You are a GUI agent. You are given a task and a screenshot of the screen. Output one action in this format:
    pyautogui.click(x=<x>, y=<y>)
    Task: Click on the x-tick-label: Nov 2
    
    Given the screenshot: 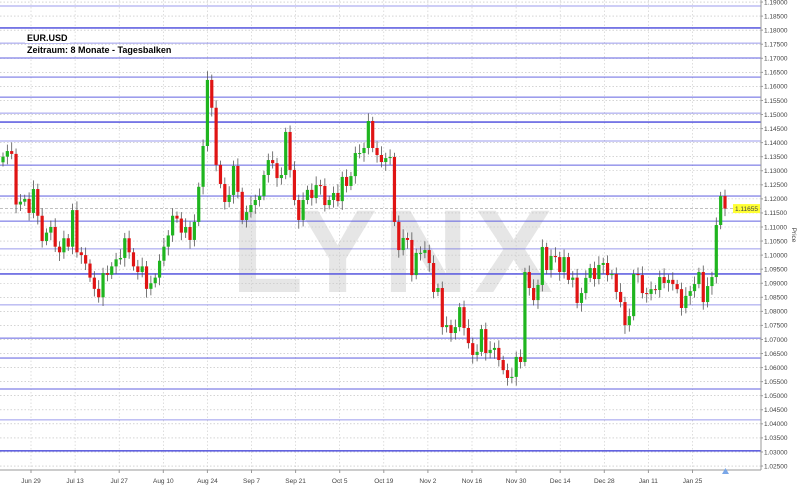 What is the action you would take?
    pyautogui.click(x=427, y=481)
    